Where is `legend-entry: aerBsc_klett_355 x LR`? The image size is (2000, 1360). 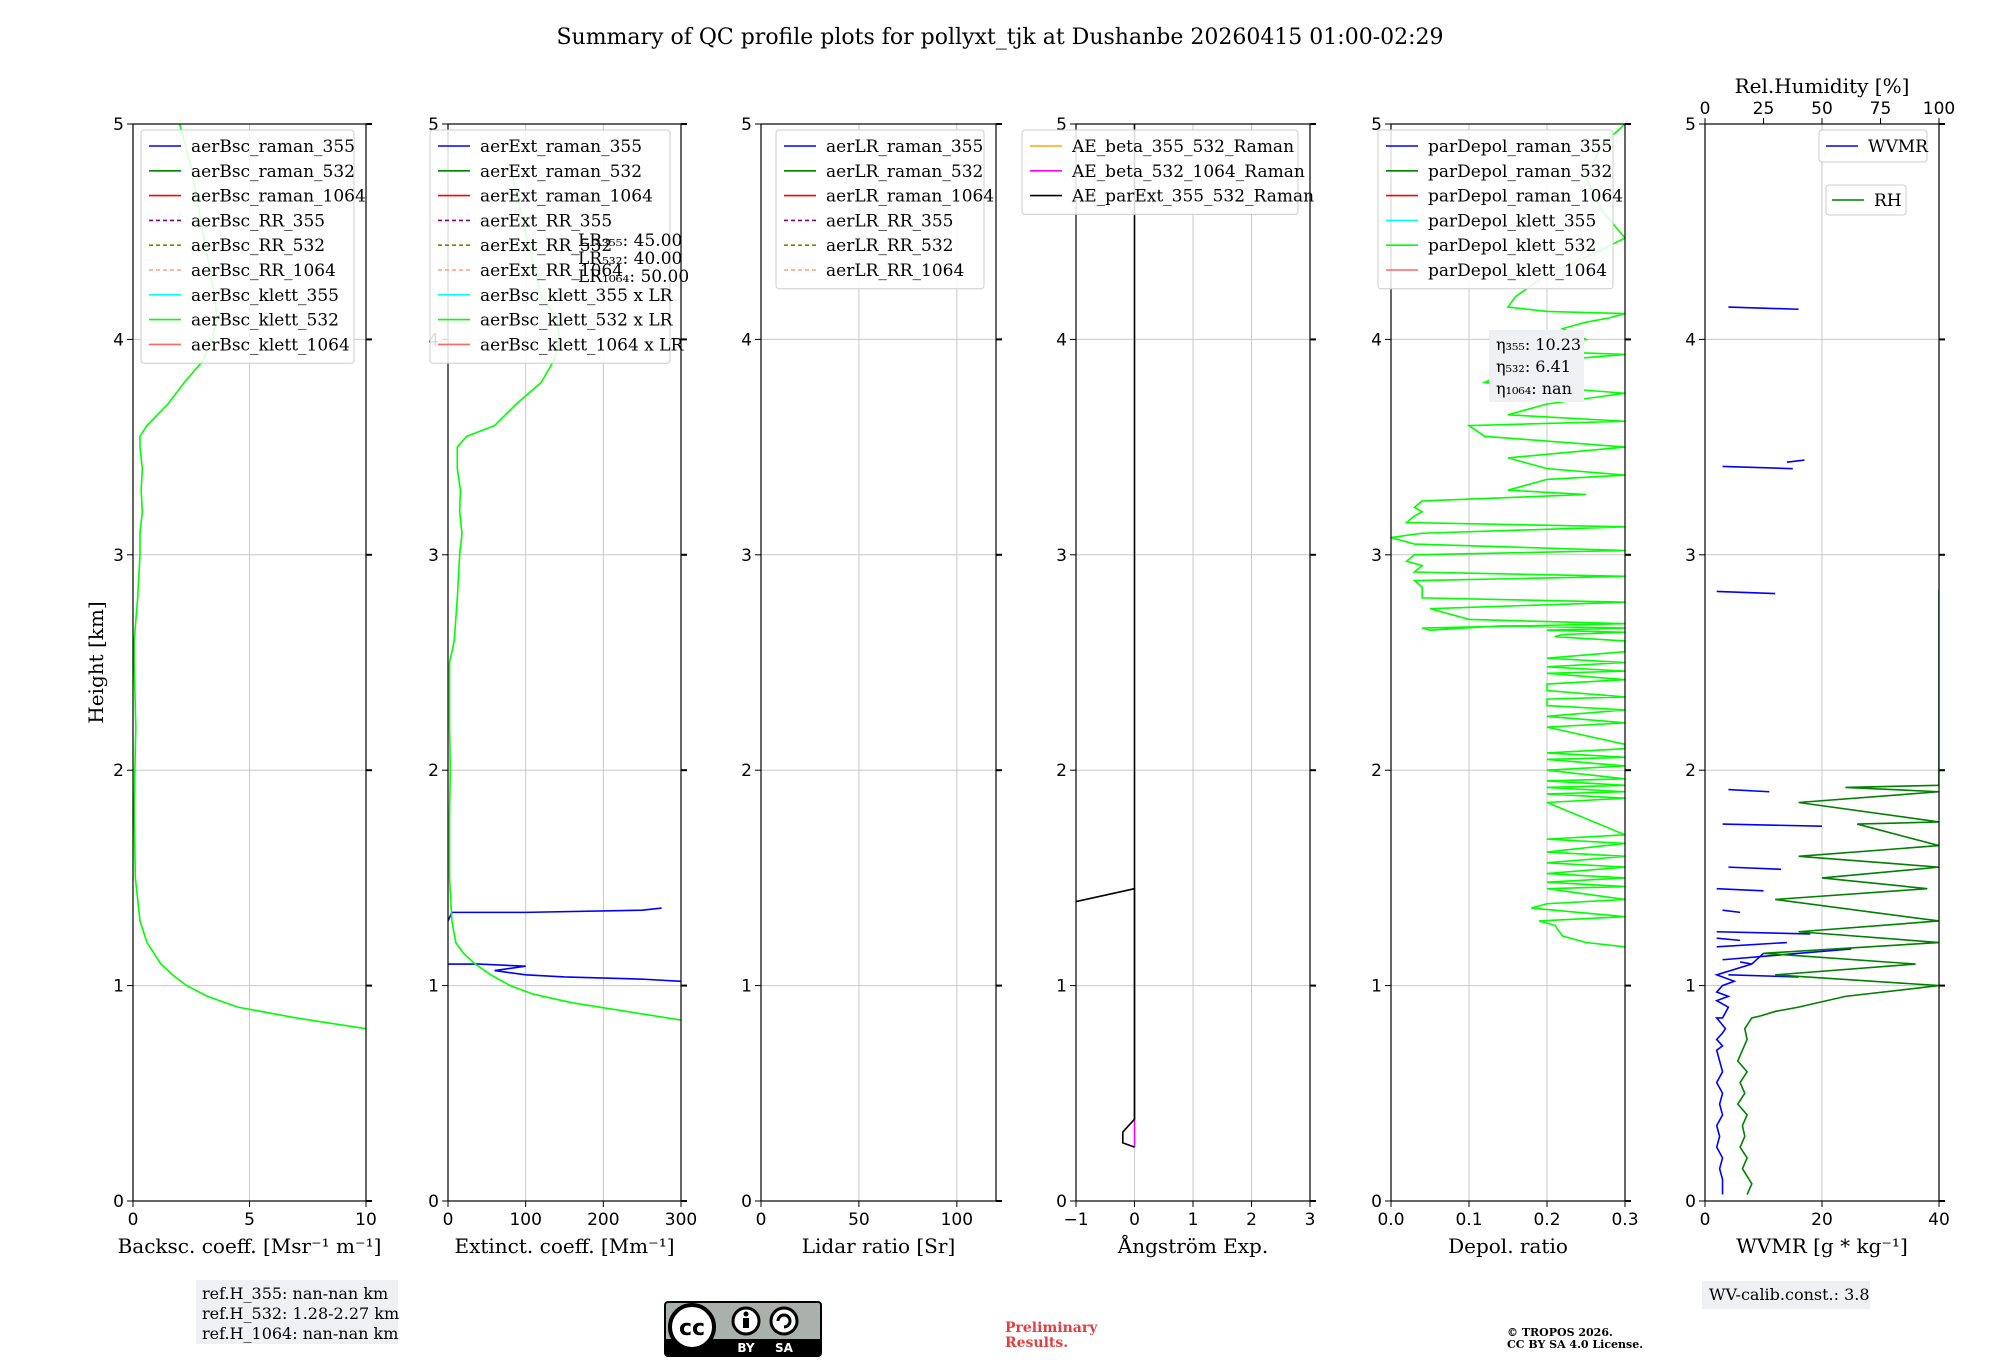
legend-entry: aerBsc_klett_355 x LR is located at coordinates (577, 296).